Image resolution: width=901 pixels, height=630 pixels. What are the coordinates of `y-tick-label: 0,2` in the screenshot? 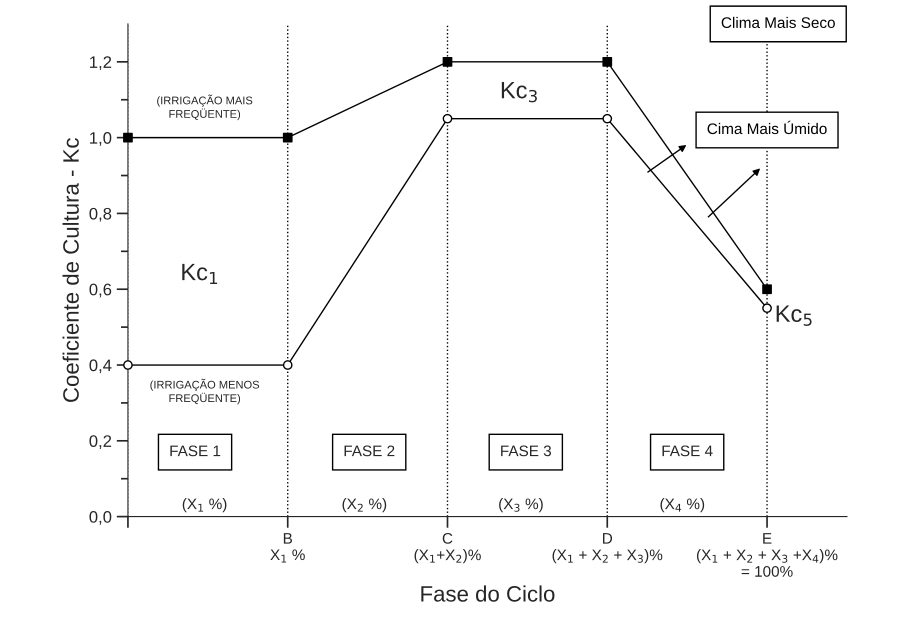 It's located at (100, 442).